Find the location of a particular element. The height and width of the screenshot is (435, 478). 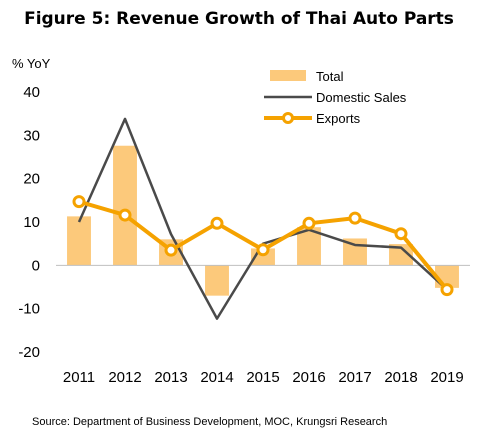

marker-exports-2018 is located at coordinates (401, 234).